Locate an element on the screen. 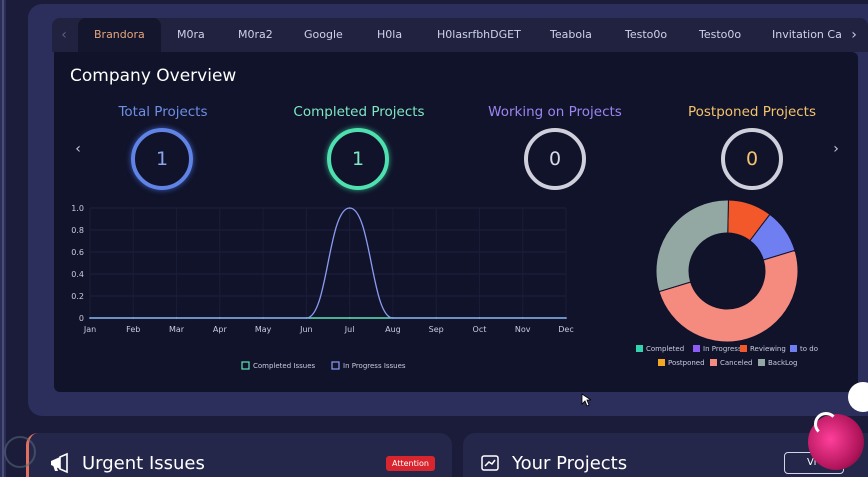 The height and width of the screenshot is (477, 868). legend-label: In Progress Issues is located at coordinates (374, 366).